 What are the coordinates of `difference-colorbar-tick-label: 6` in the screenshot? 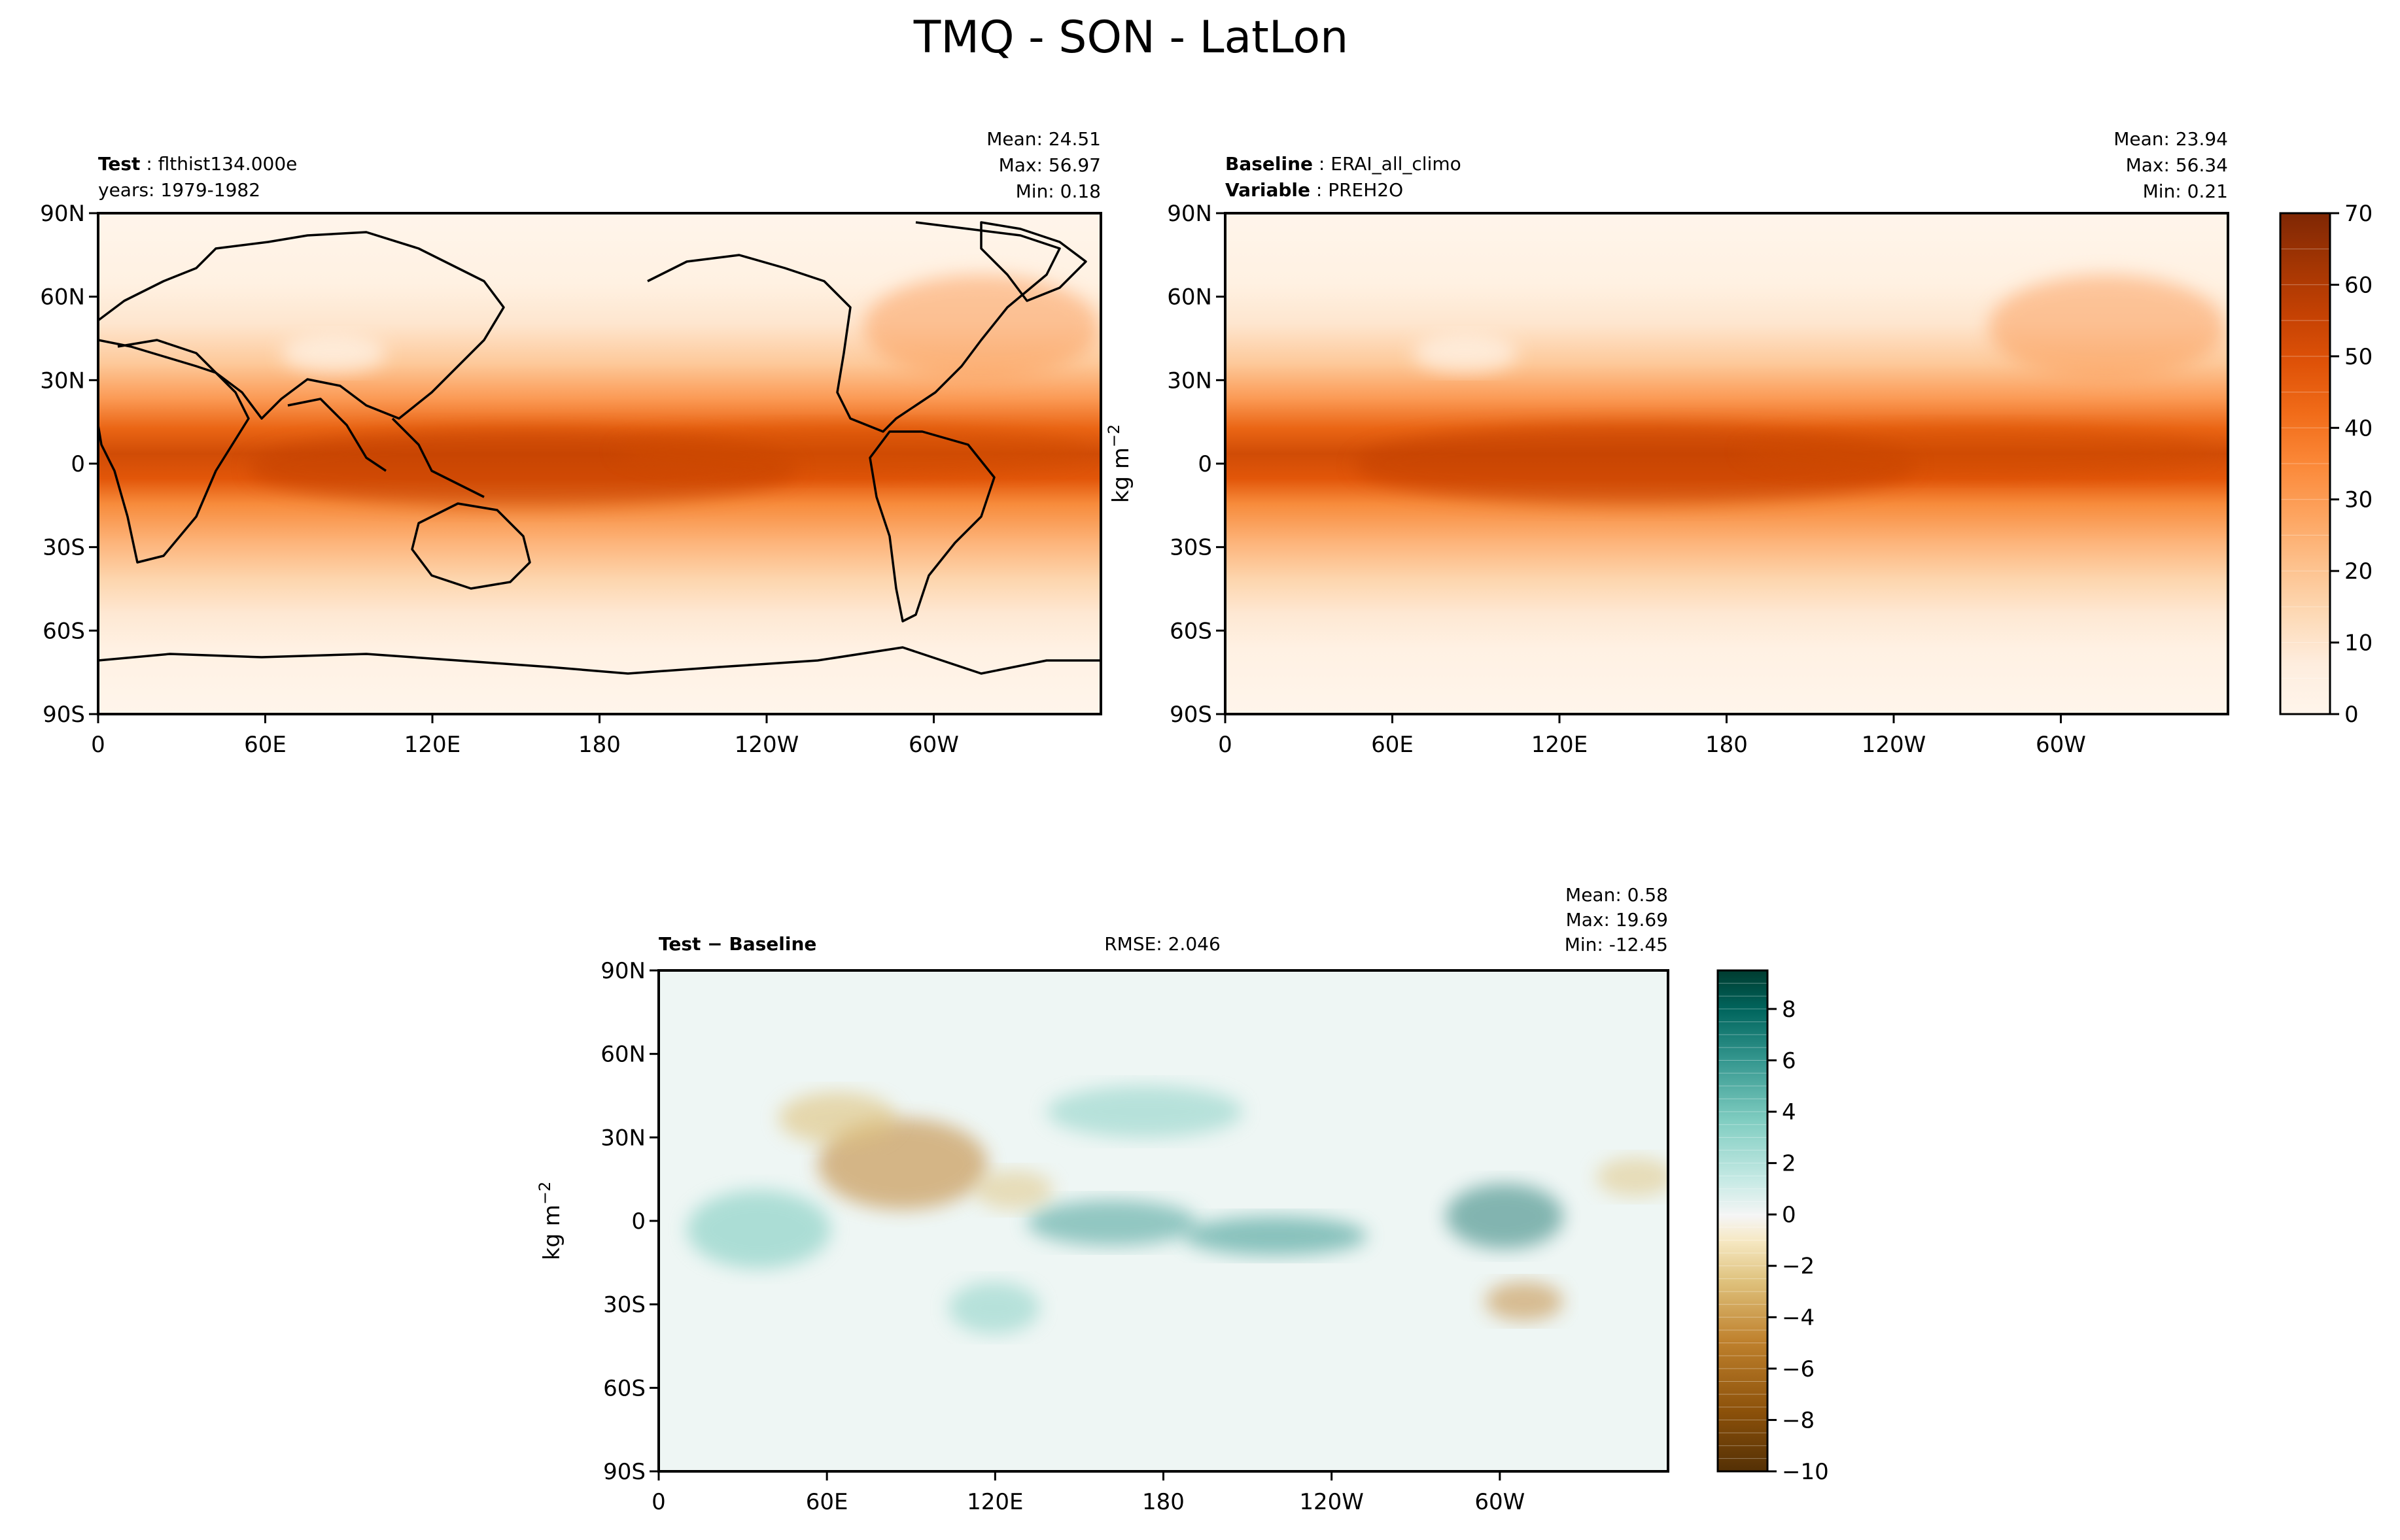 It's located at (1789, 1061).